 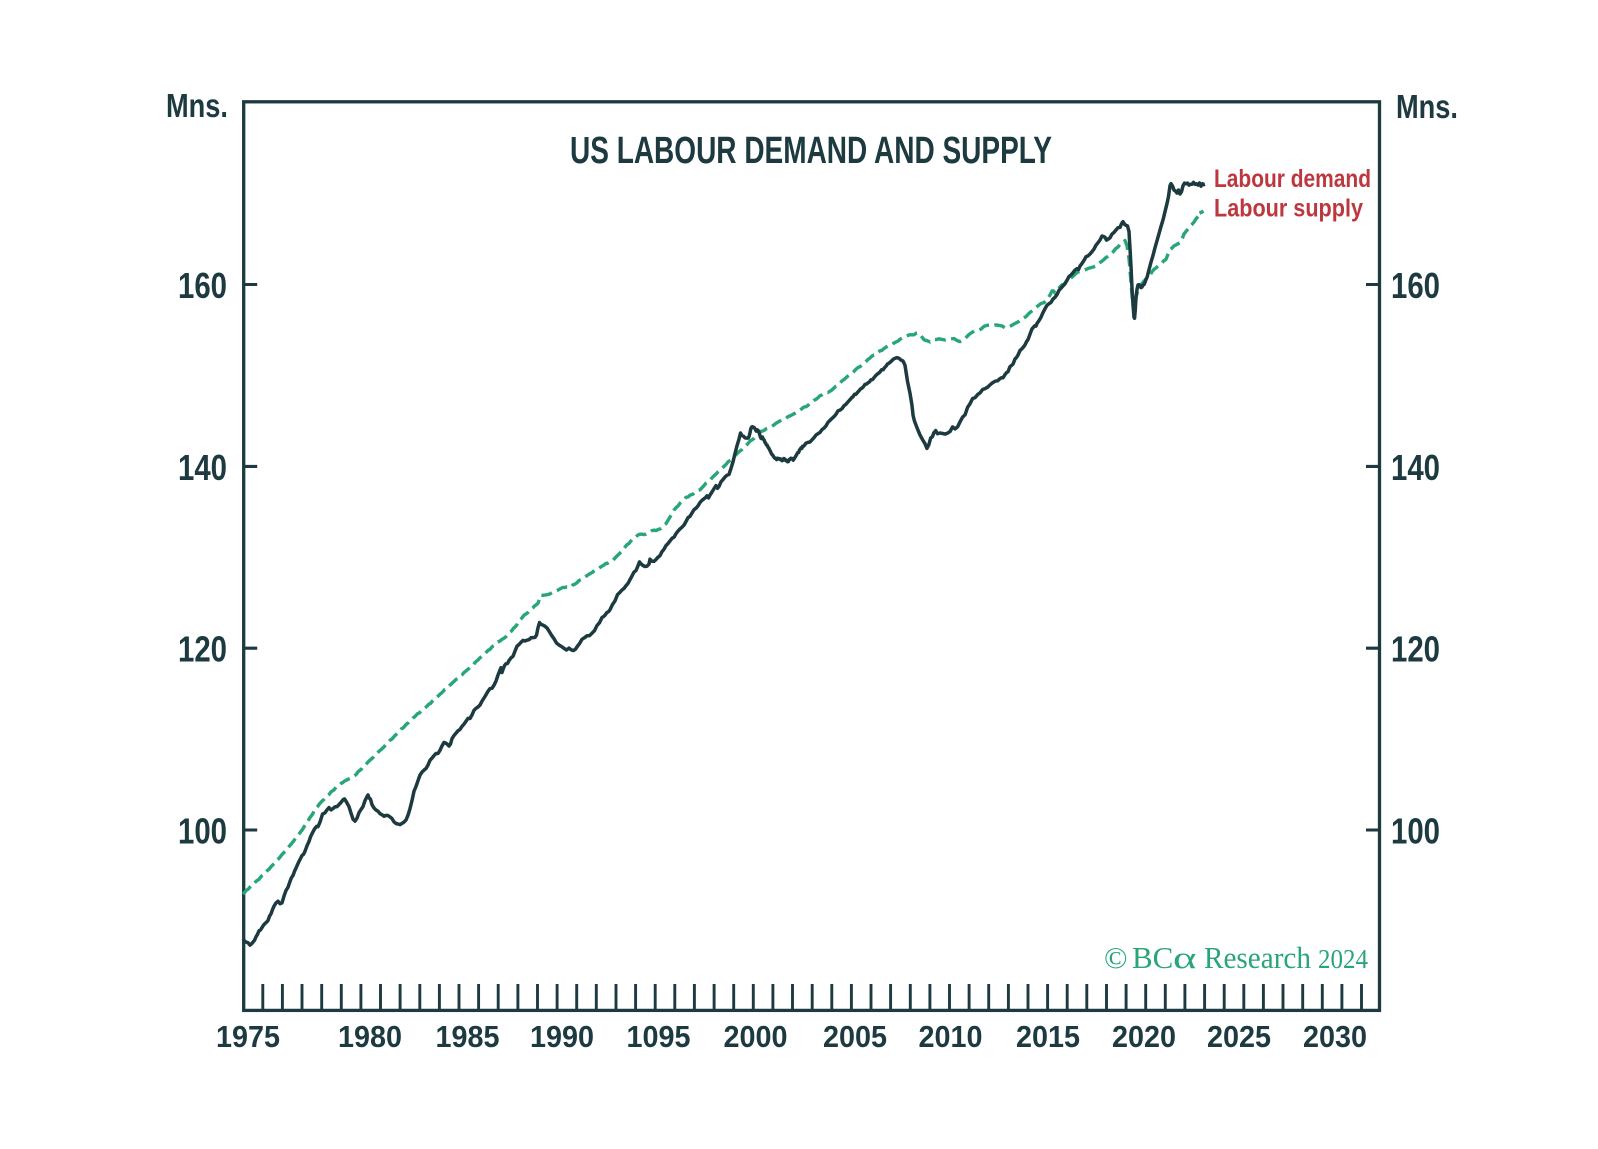 What do you see at coordinates (468, 1036) in the screenshot?
I see `svg-text: 1985` at bounding box center [468, 1036].